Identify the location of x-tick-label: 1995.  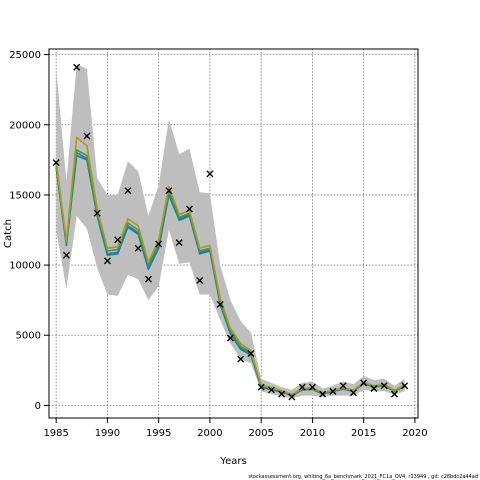
(158, 433).